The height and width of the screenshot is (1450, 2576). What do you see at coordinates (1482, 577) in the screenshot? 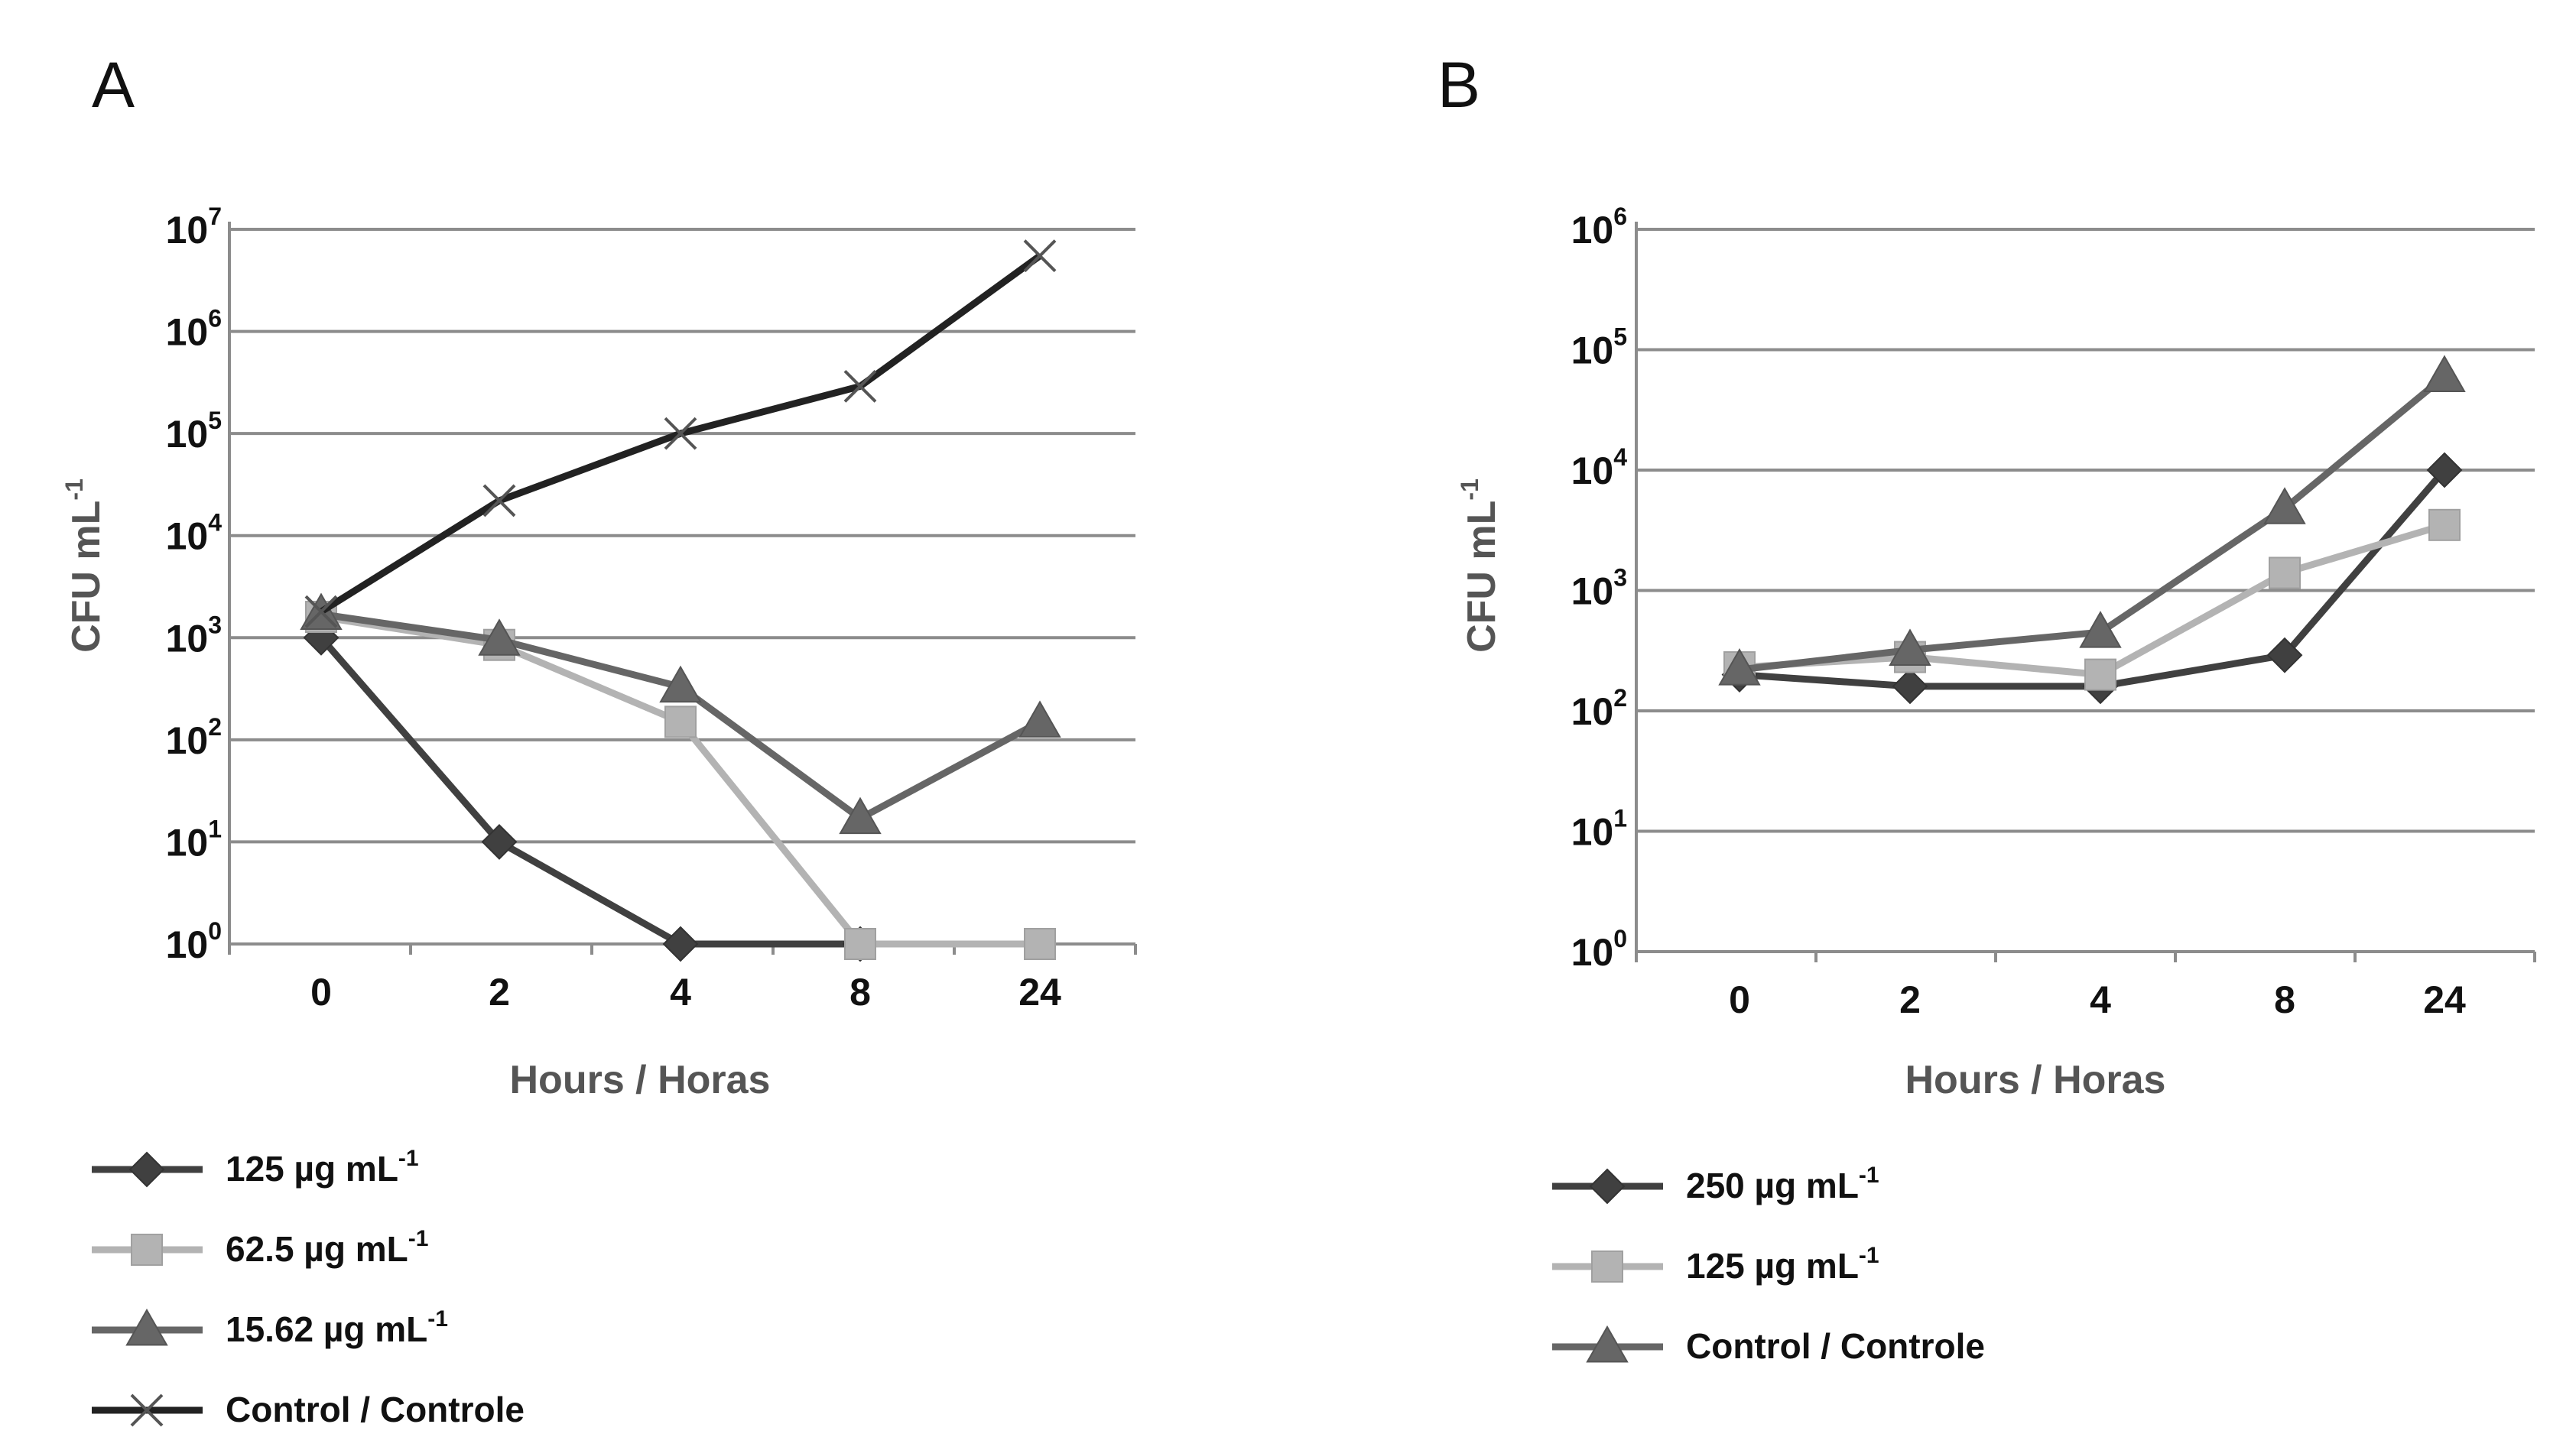
I see `y-axis-label-text-b: CFU mL` at bounding box center [1482, 577].